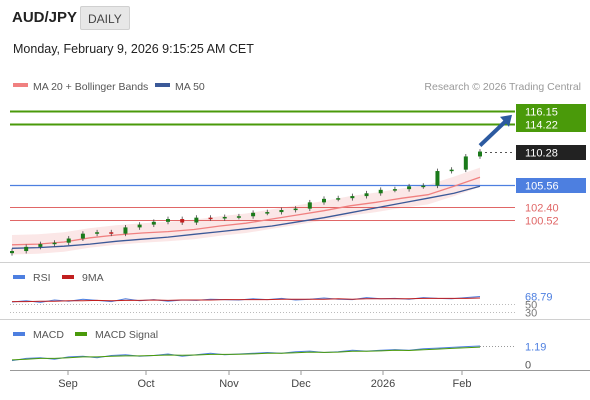 This screenshot has height=400, width=590. I want to click on ma50-legend-swatch, so click(162, 85).